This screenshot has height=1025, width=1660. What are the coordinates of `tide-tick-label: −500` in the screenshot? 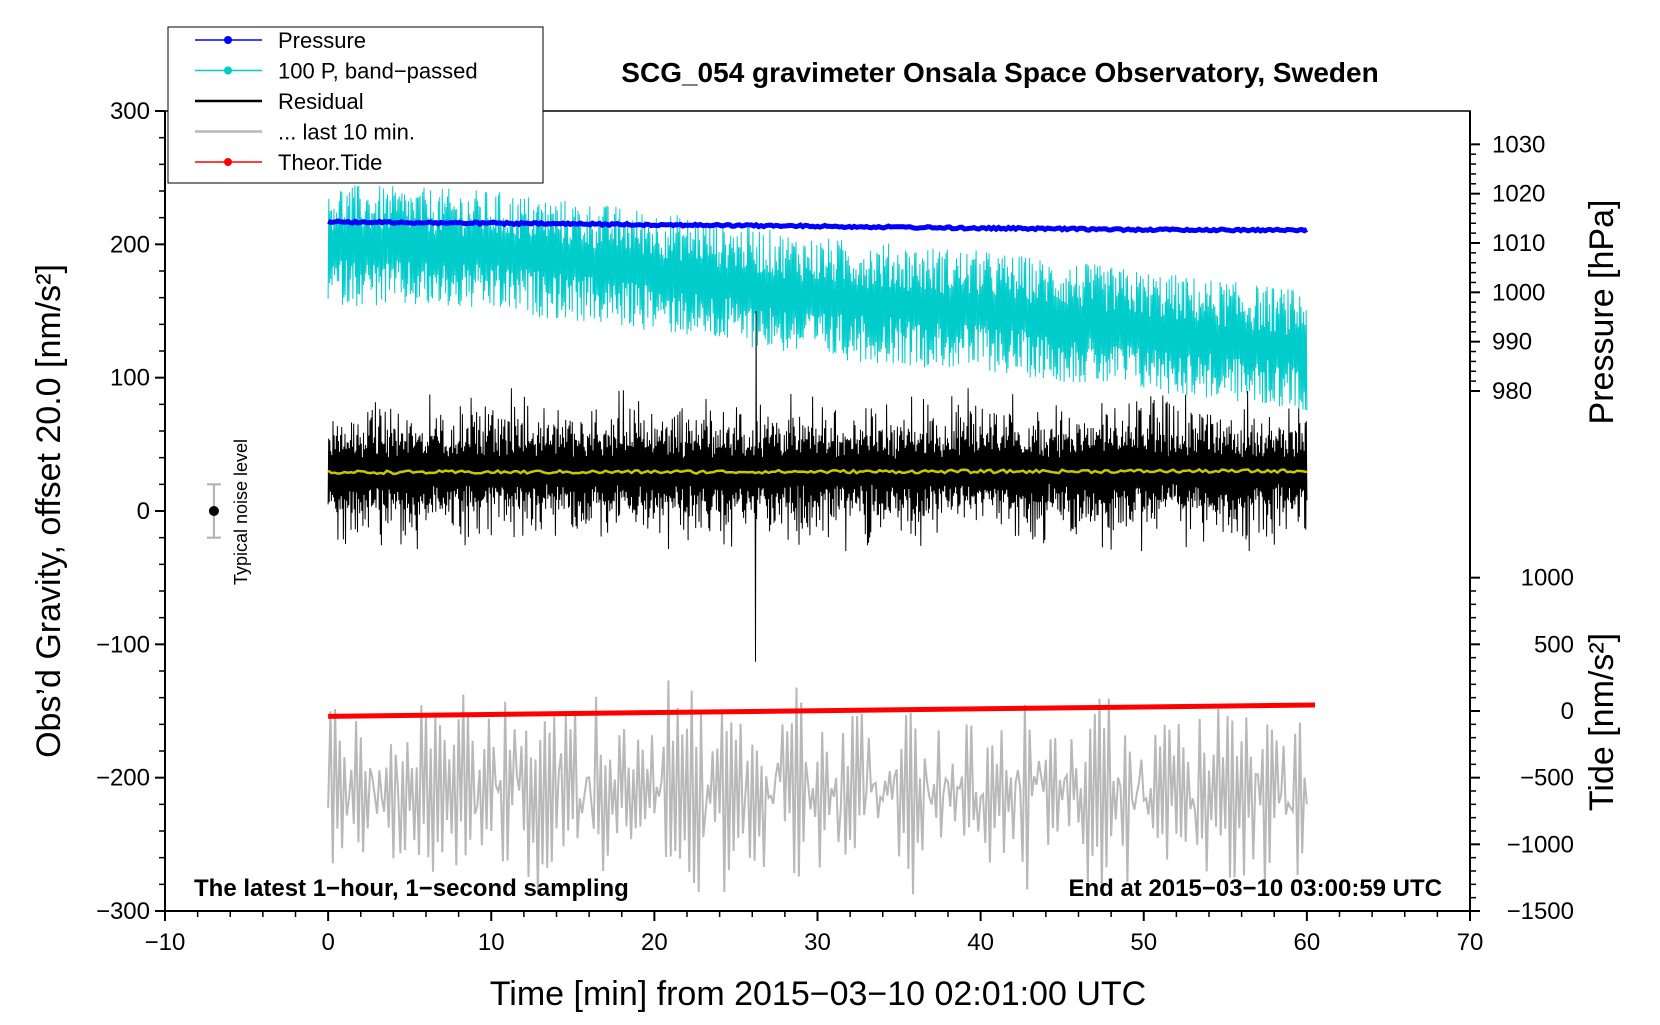 It's located at (1547, 778).